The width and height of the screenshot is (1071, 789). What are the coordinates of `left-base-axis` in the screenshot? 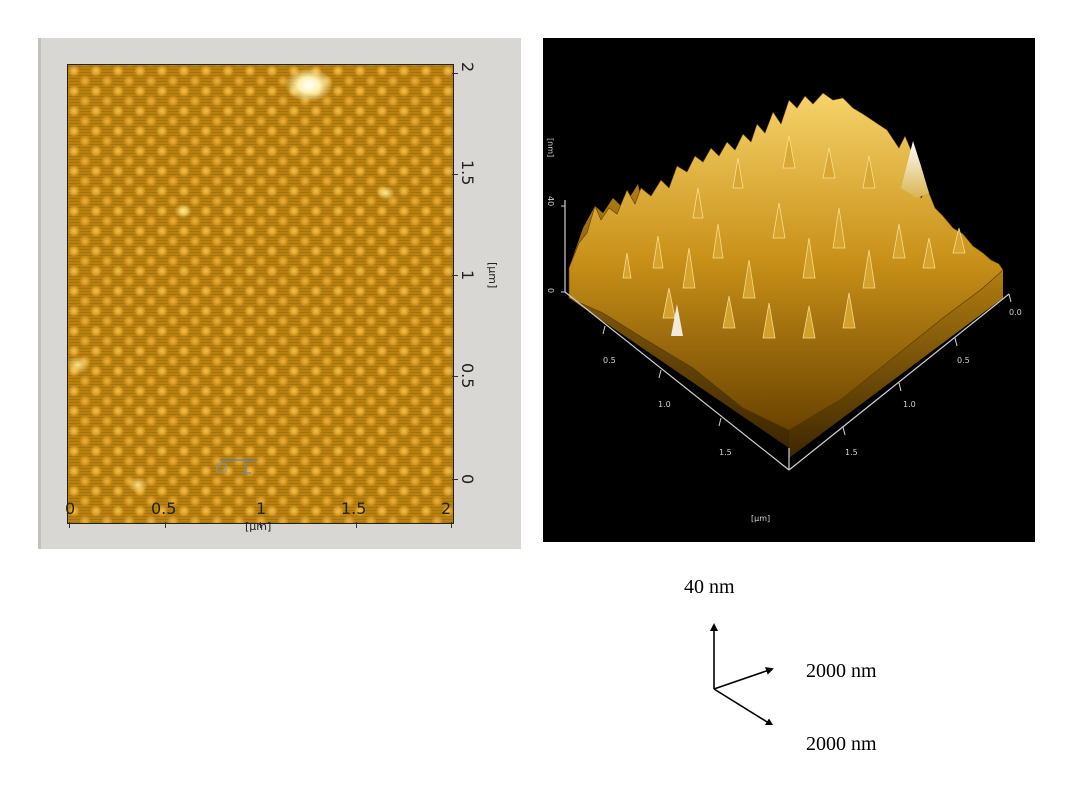 It's located at (677, 381).